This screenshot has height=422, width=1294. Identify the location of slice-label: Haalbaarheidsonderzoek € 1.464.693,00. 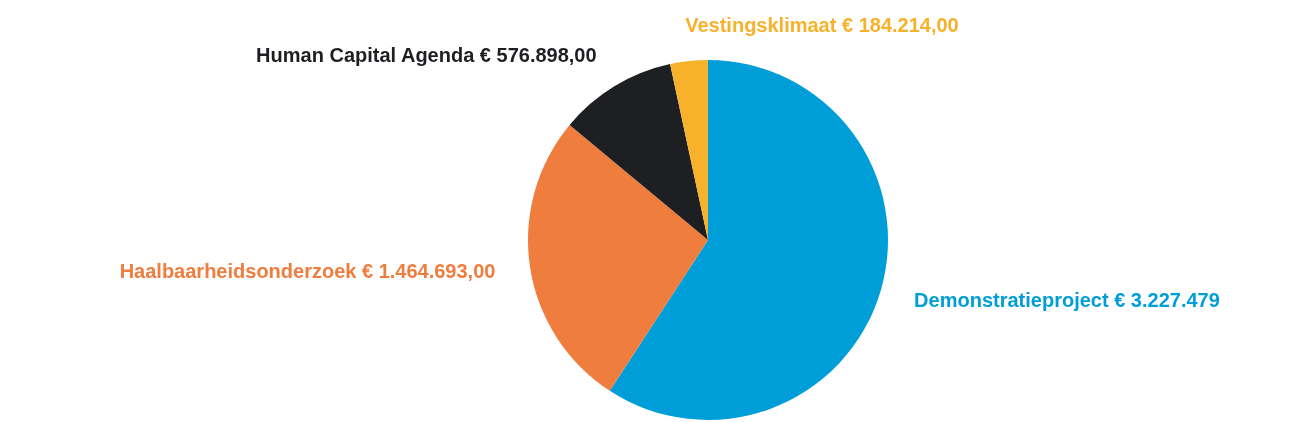
(307, 271).